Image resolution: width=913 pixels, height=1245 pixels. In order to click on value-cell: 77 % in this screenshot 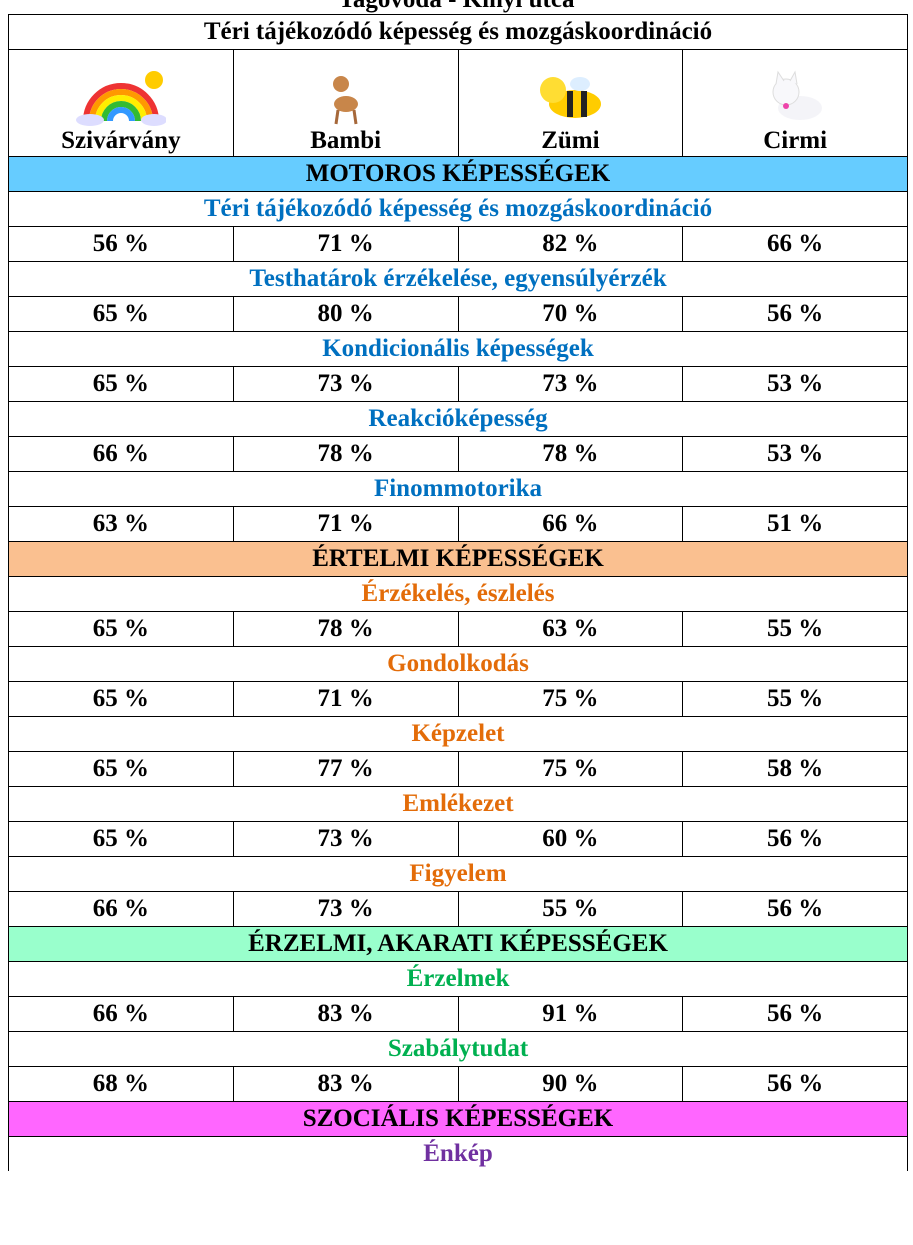, I will do `click(345, 769)`.